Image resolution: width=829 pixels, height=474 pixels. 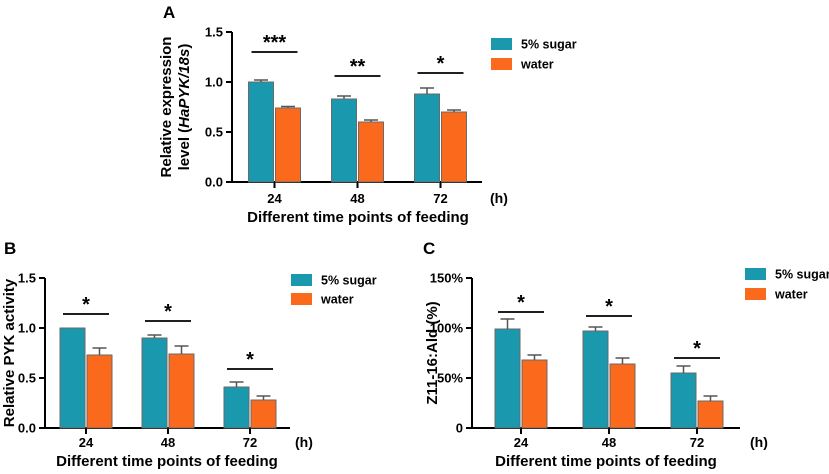 I want to click on panel-c-letter: C, so click(x=429, y=248).